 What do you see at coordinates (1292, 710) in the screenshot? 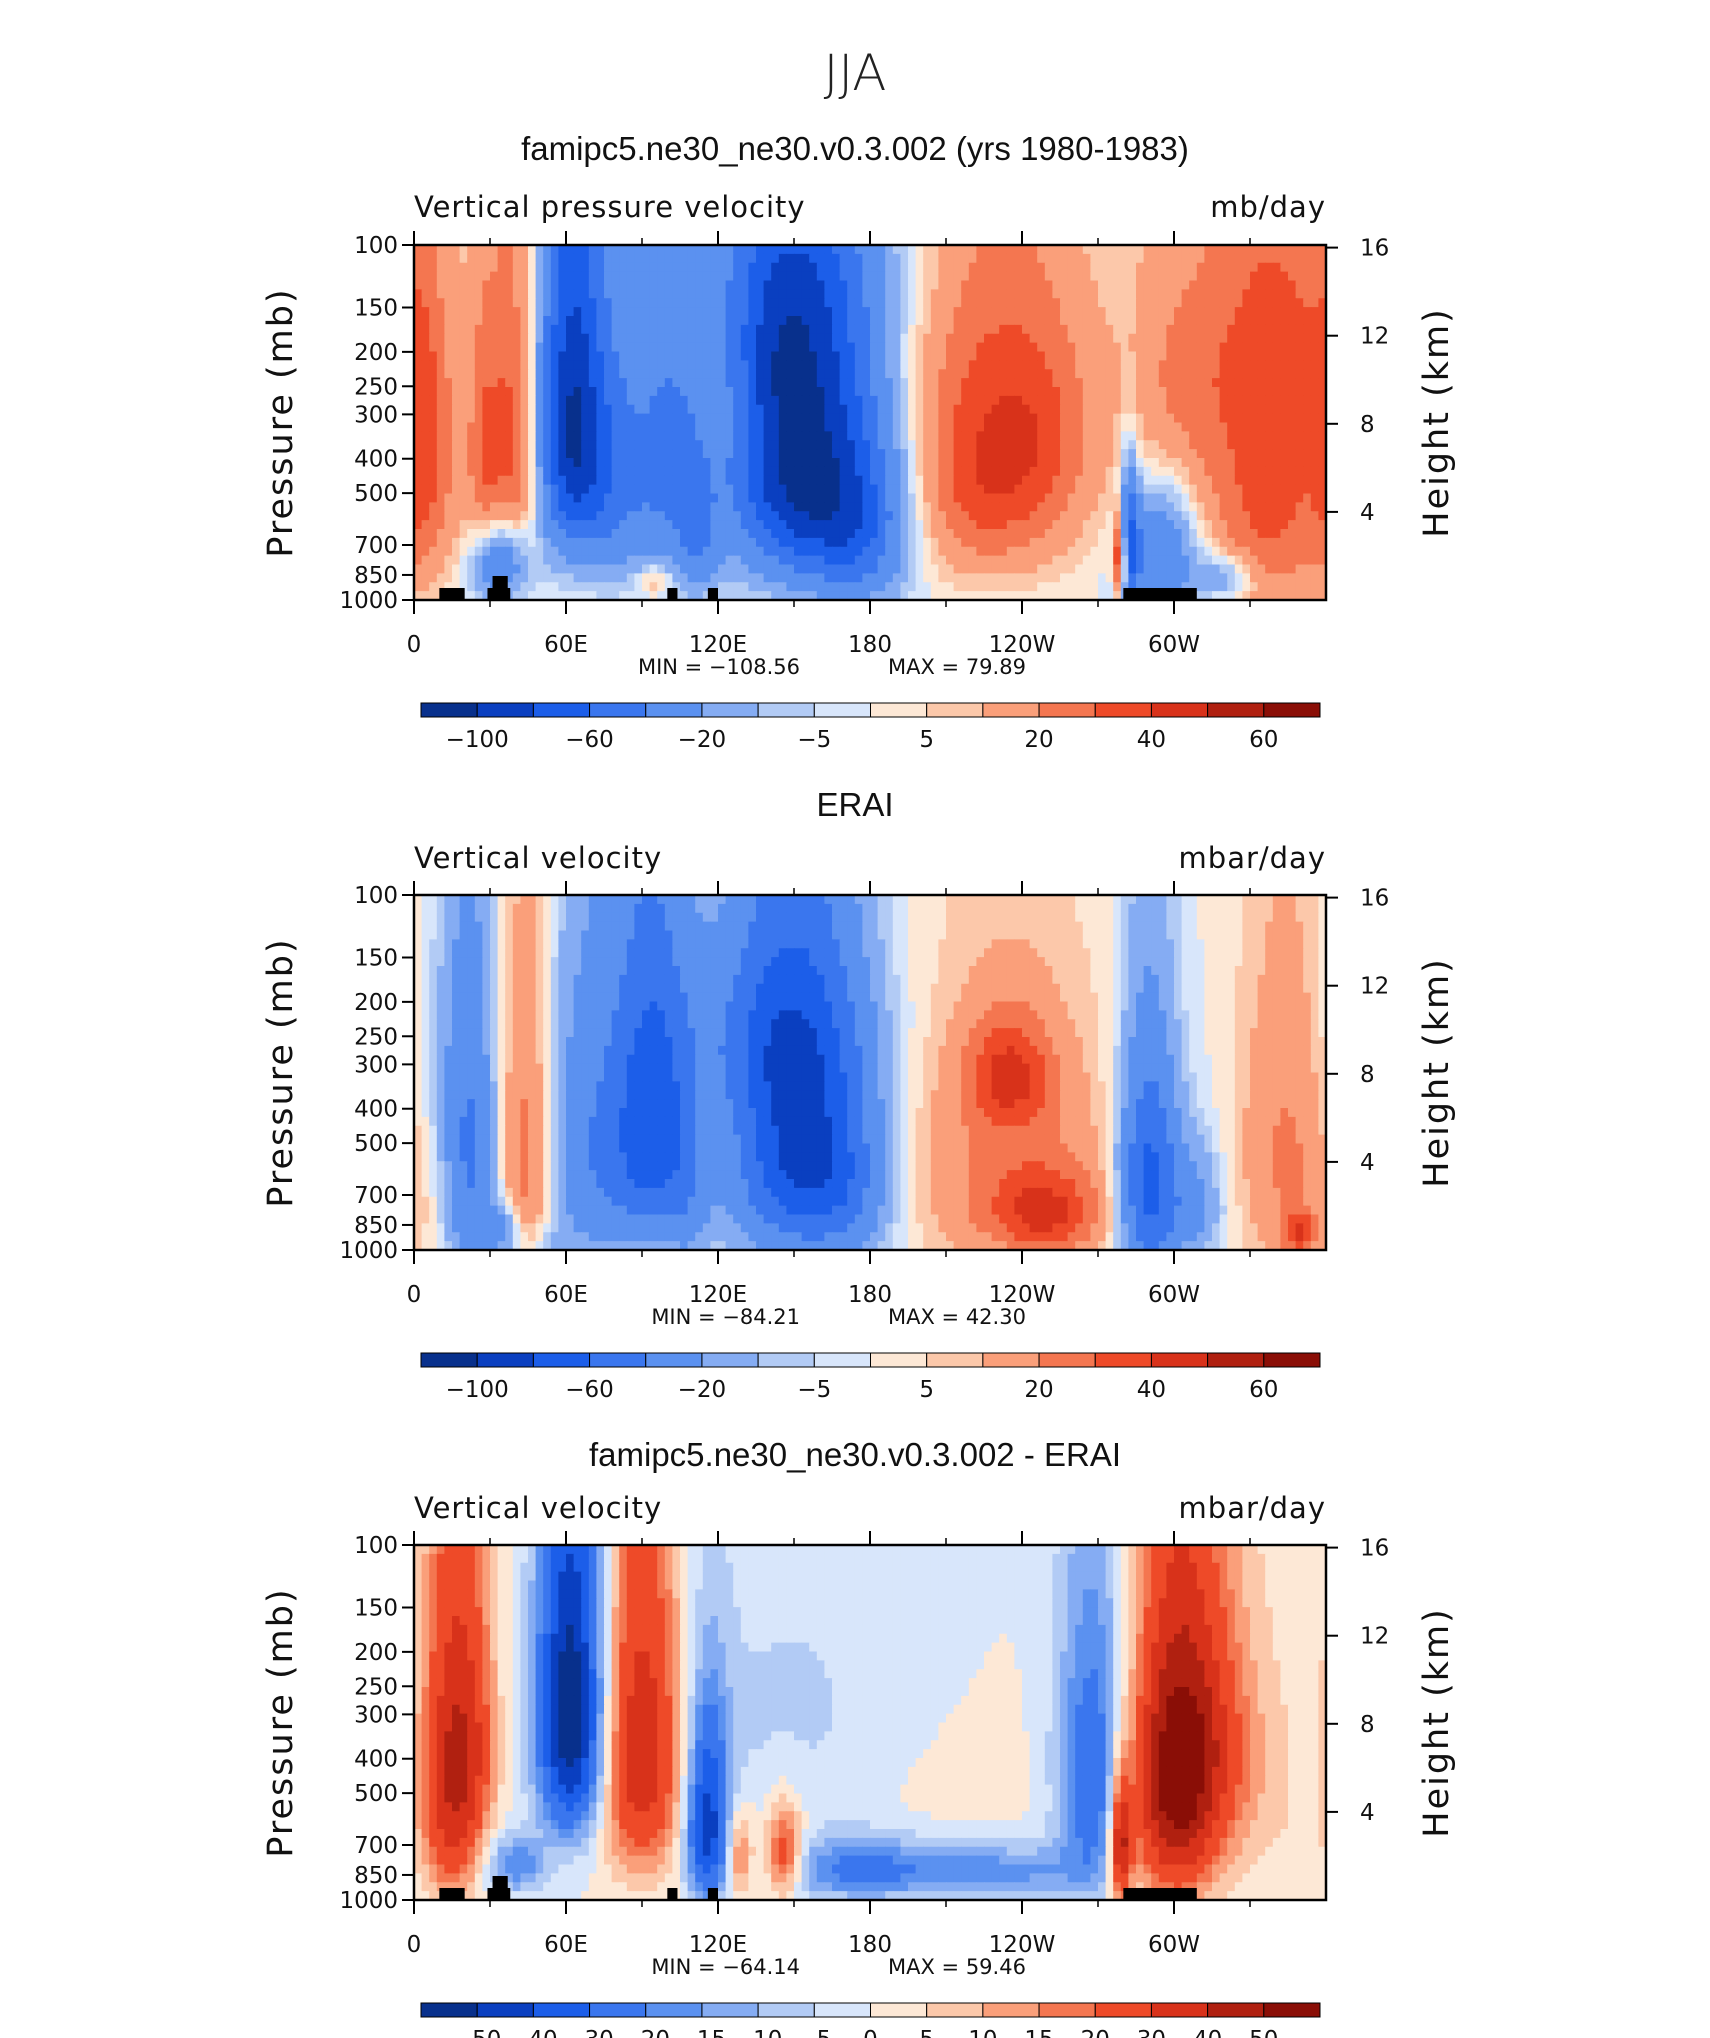
I see `colorbar-box` at bounding box center [1292, 710].